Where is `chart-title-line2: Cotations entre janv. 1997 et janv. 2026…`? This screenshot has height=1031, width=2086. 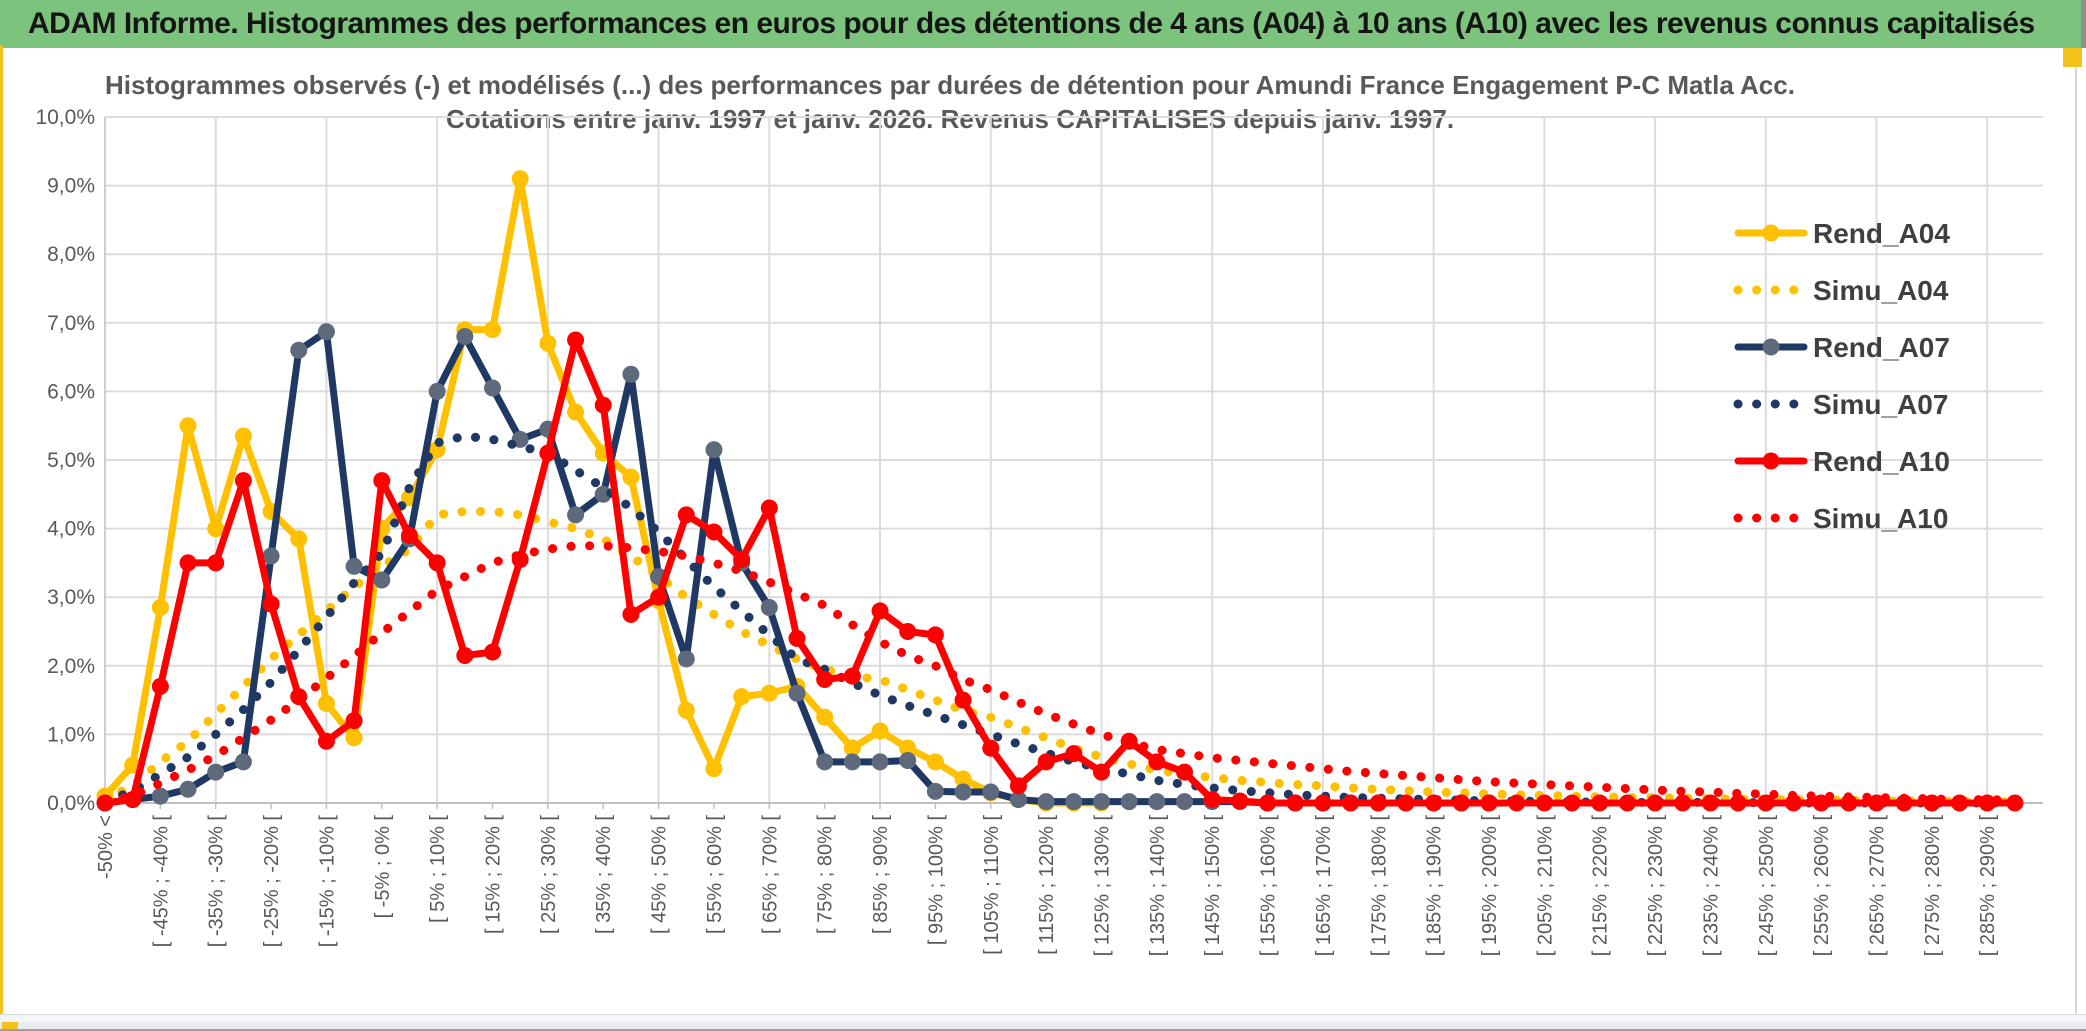
chart-title-line2: Cotations entre janv. 1997 et janv. 2026… is located at coordinates (950, 119).